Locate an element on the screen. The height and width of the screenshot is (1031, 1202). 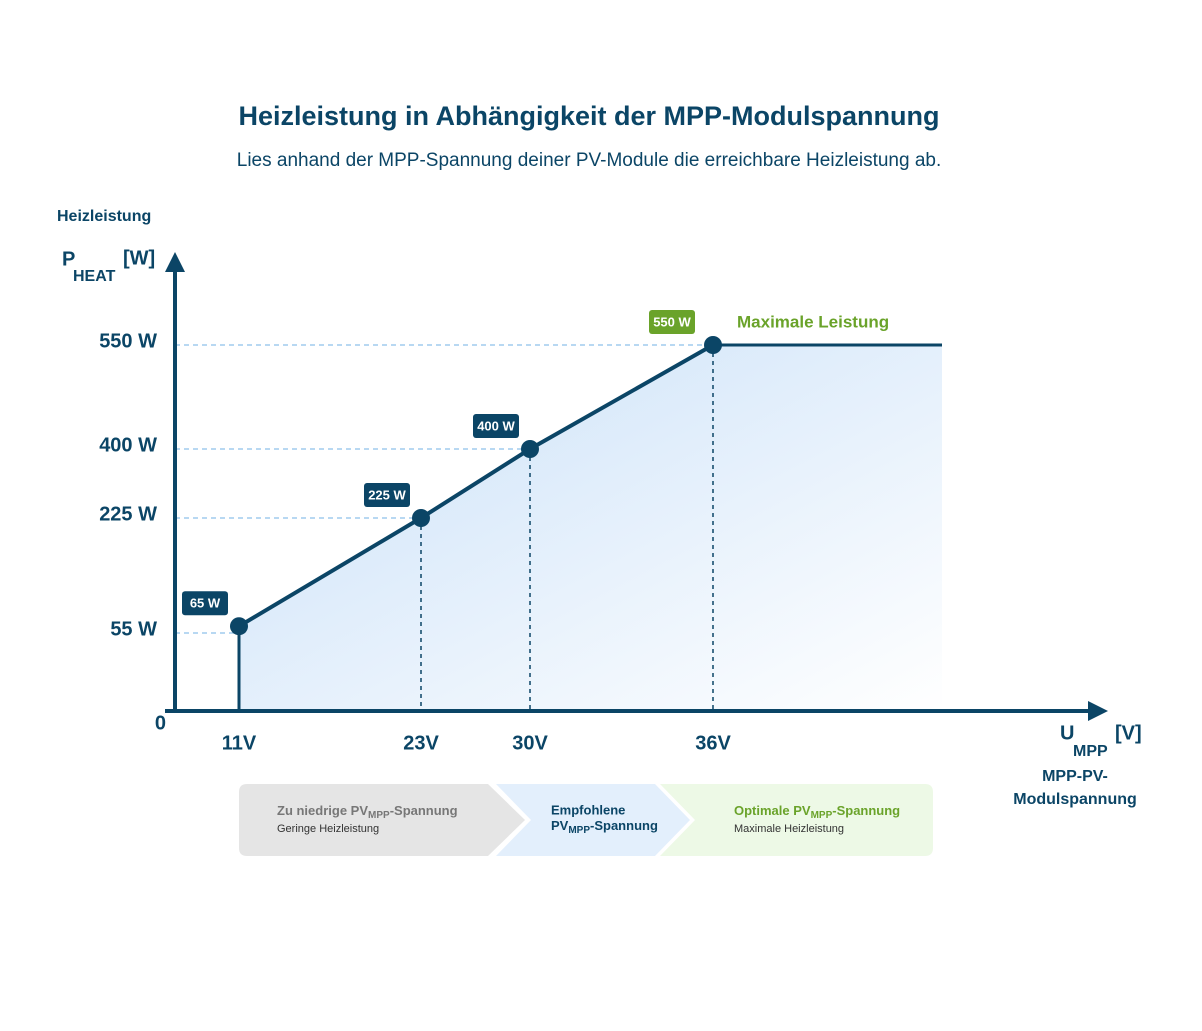
y-tick-label: 550 W is located at coordinates (128, 341).